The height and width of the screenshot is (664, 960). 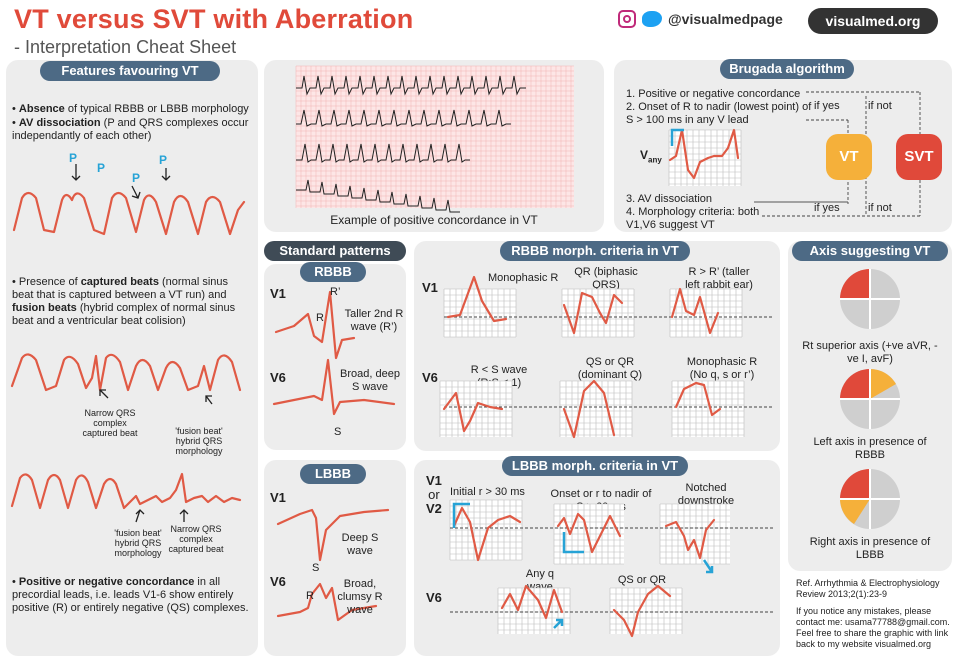 I want to click on lead-v1-lbbb: V1, so click(x=278, y=497).